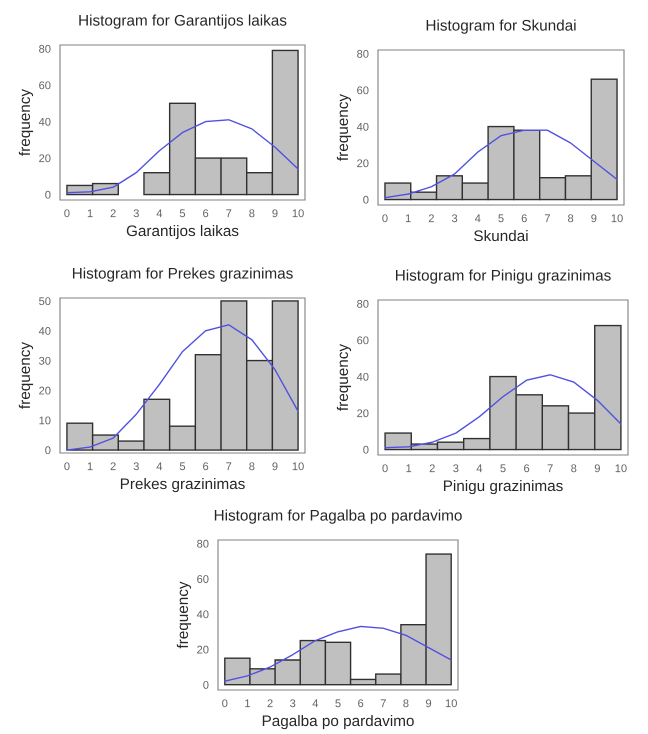 Image resolution: width=648 pixels, height=734 pixels. I want to click on x-axis-title: Pagalba po pardavimo, so click(338, 722).